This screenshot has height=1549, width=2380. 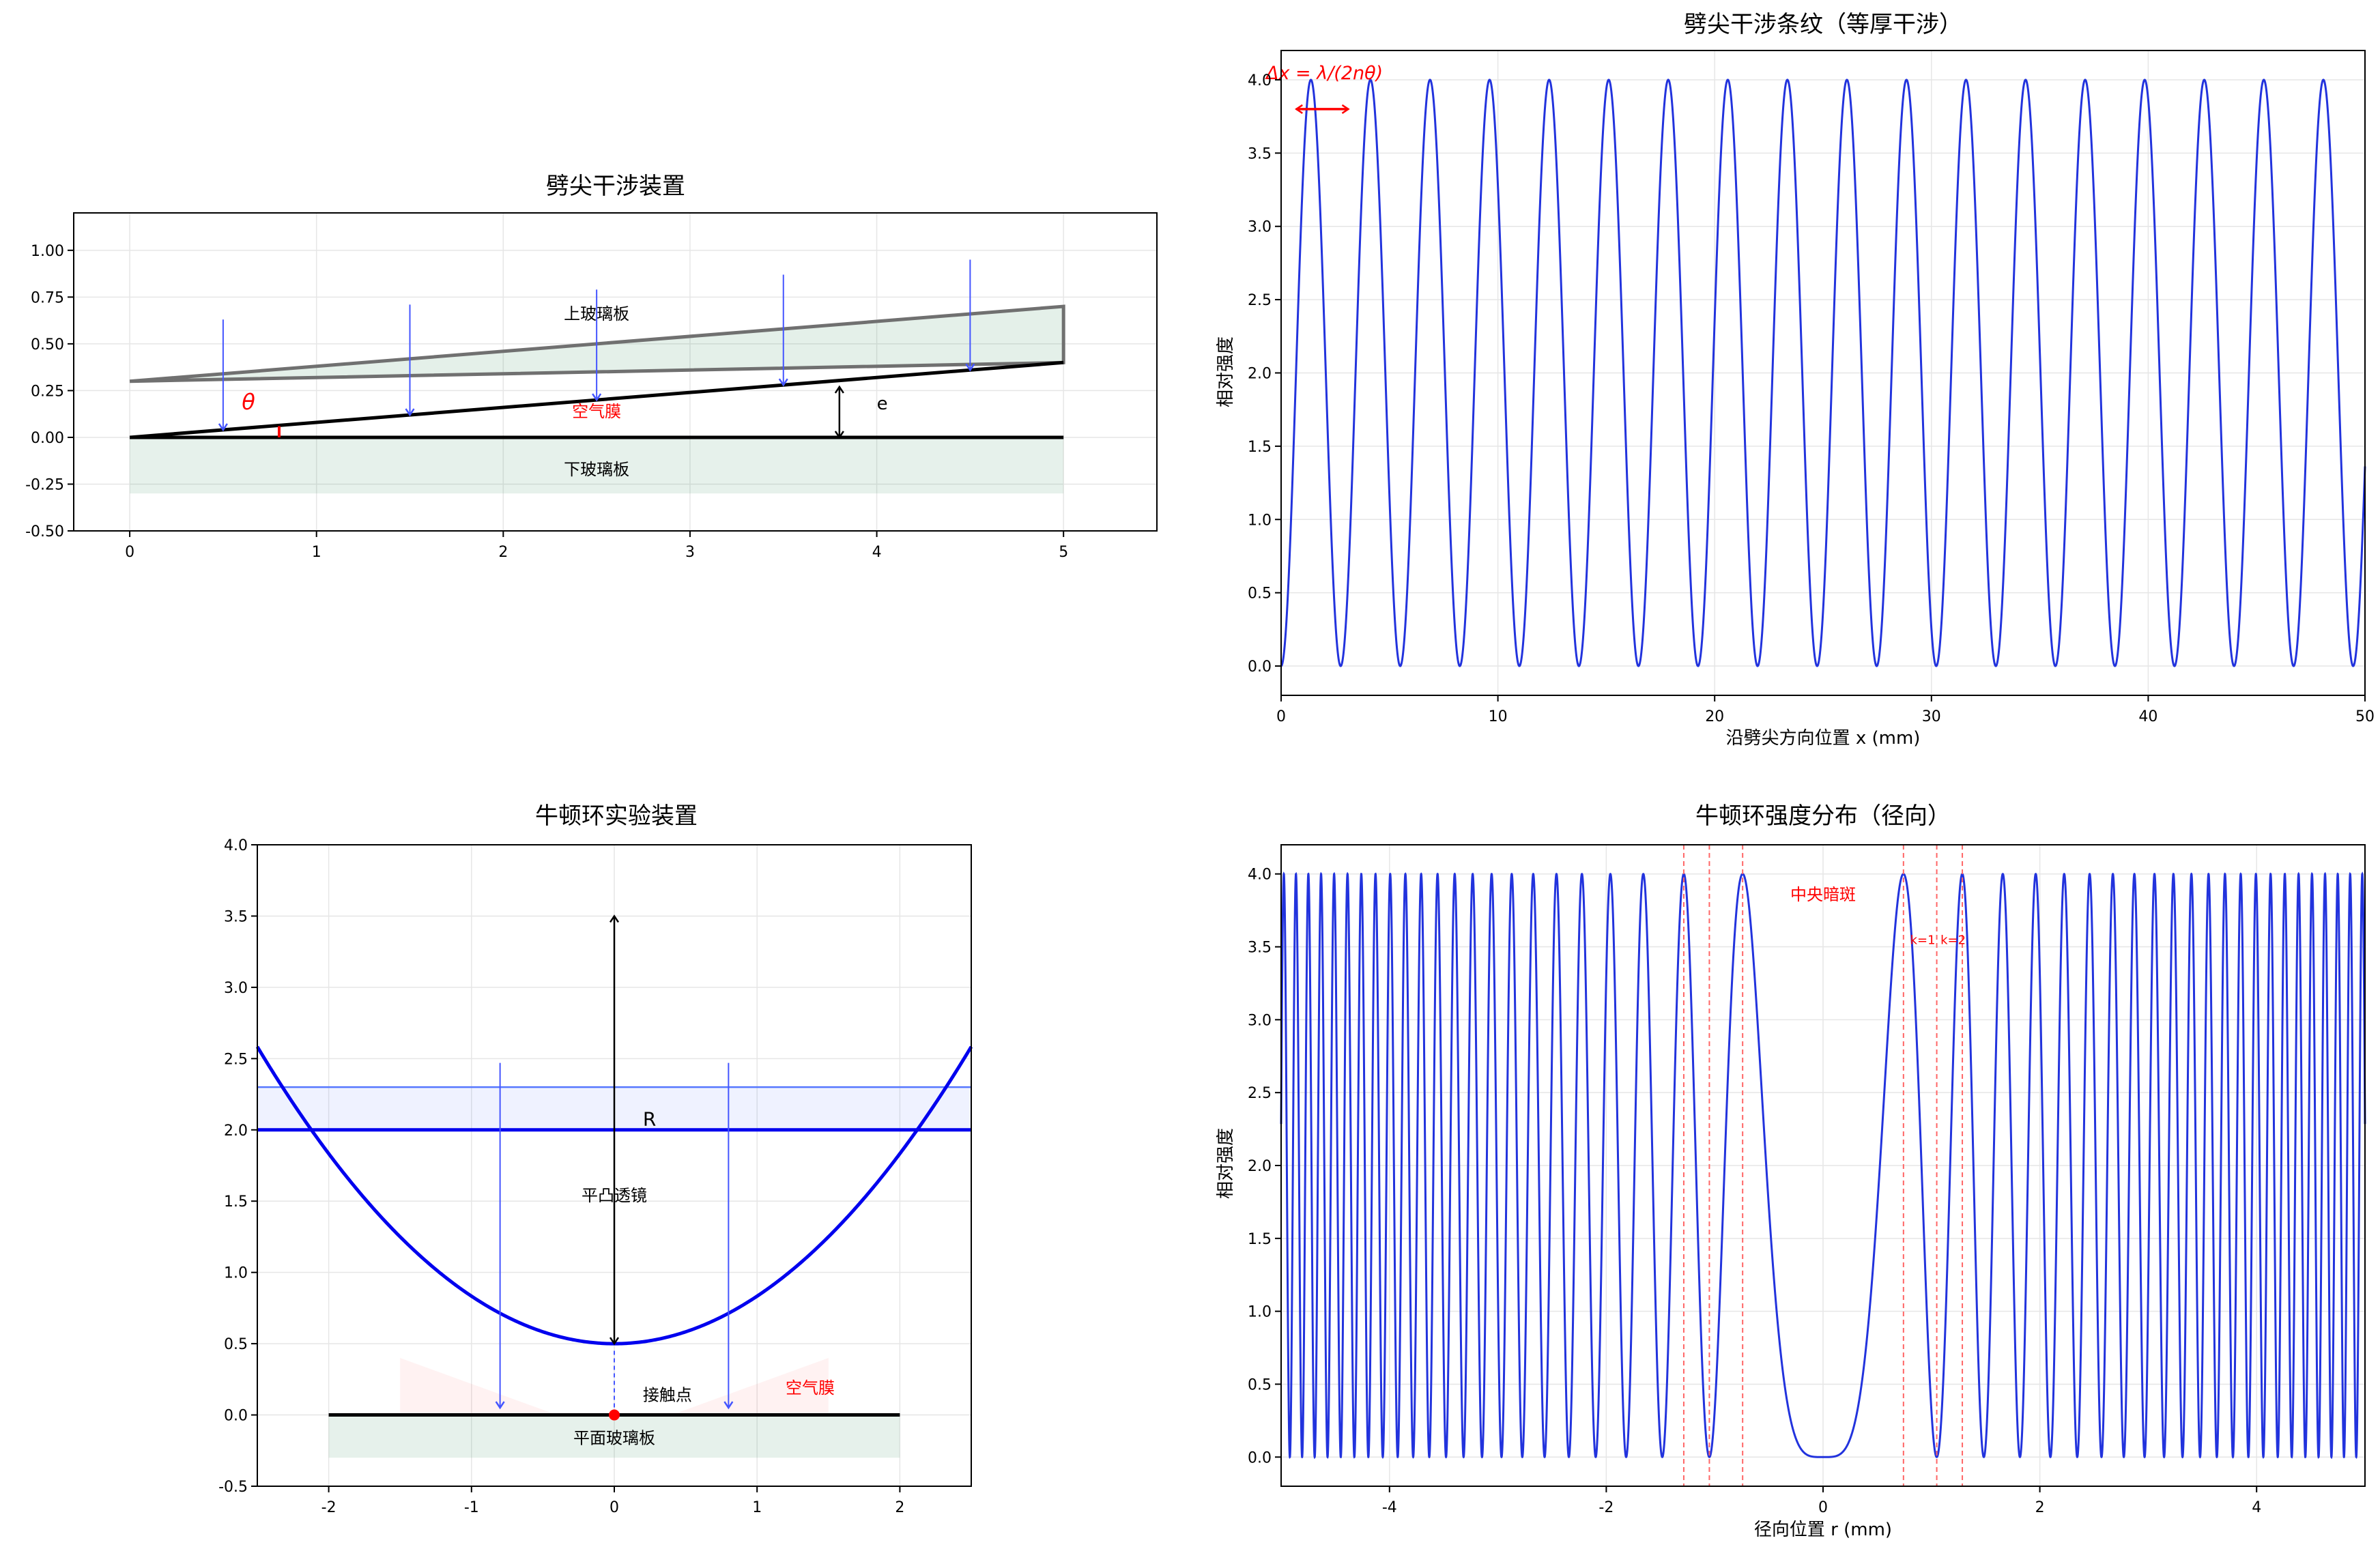 I want to click on newton-intensity-y-tick-label: 4.0, so click(x=1260, y=875).